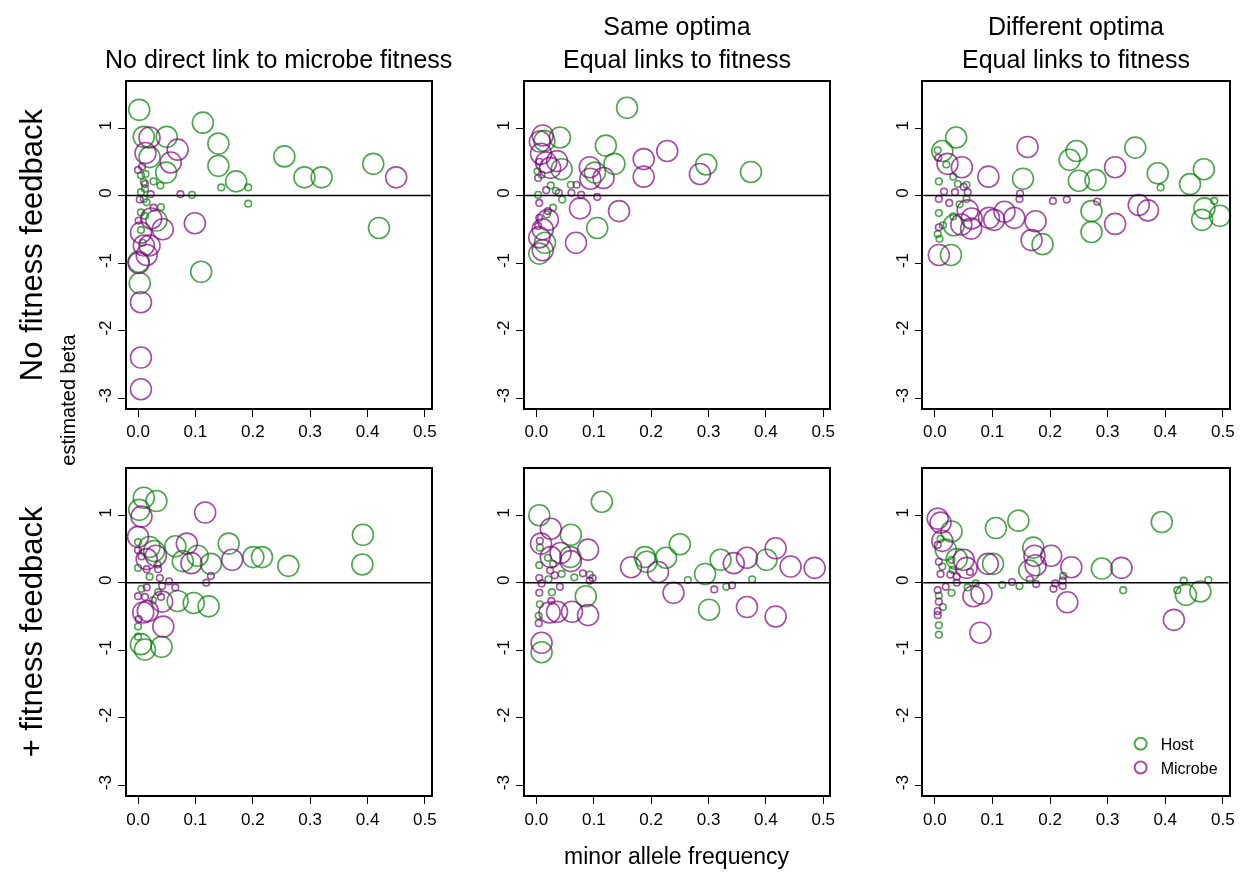 This screenshot has height=874, width=1247. Describe the element at coordinates (677, 42) in the screenshot. I see `chart-title: Same optima Equal links to fitness` at that location.